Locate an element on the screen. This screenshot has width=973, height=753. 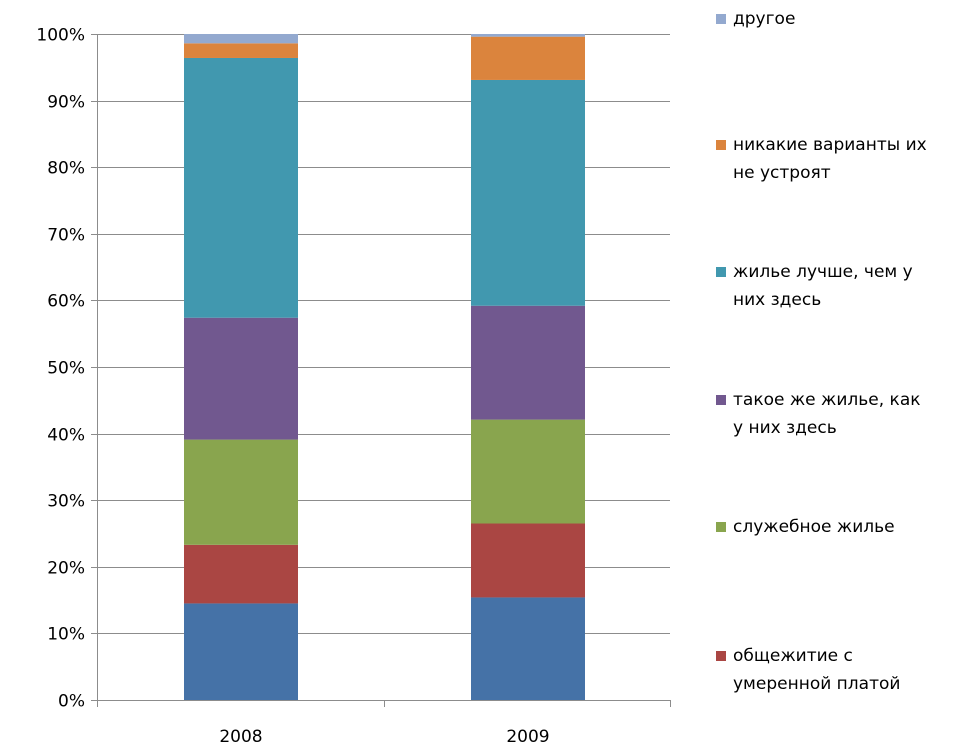
y-tick-label: 50% is located at coordinates (66, 369).